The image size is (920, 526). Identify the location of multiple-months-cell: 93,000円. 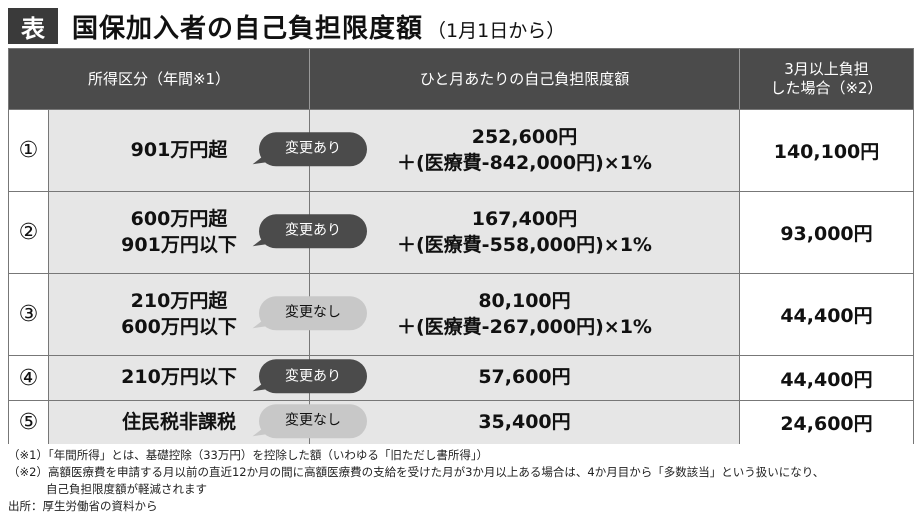
(826, 232).